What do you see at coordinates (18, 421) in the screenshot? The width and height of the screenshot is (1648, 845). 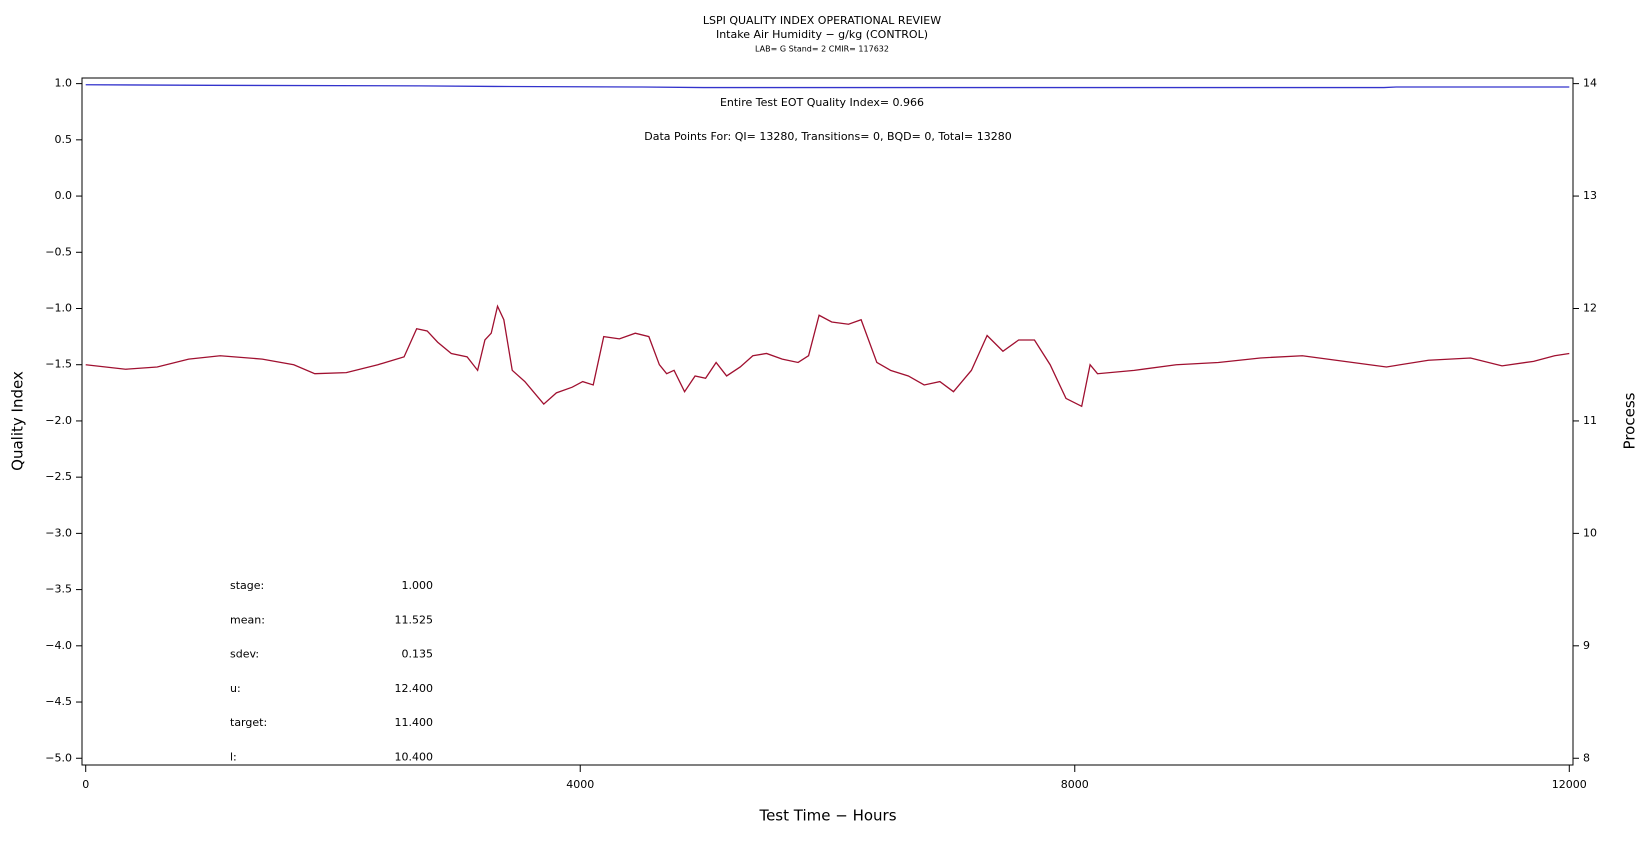 I see `y-axis-label: Quality Index` at bounding box center [18, 421].